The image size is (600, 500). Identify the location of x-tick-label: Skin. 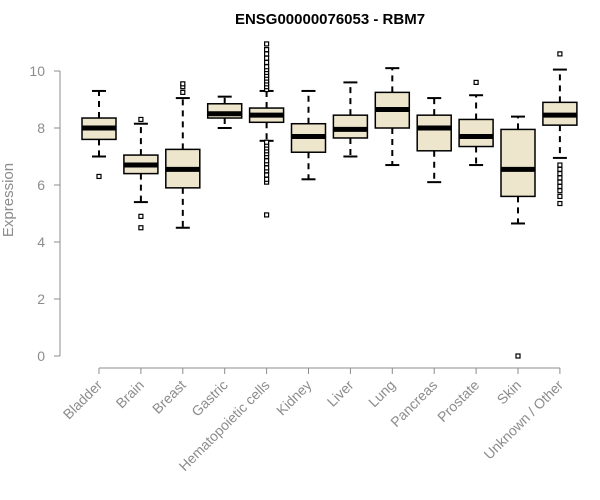
(509, 392).